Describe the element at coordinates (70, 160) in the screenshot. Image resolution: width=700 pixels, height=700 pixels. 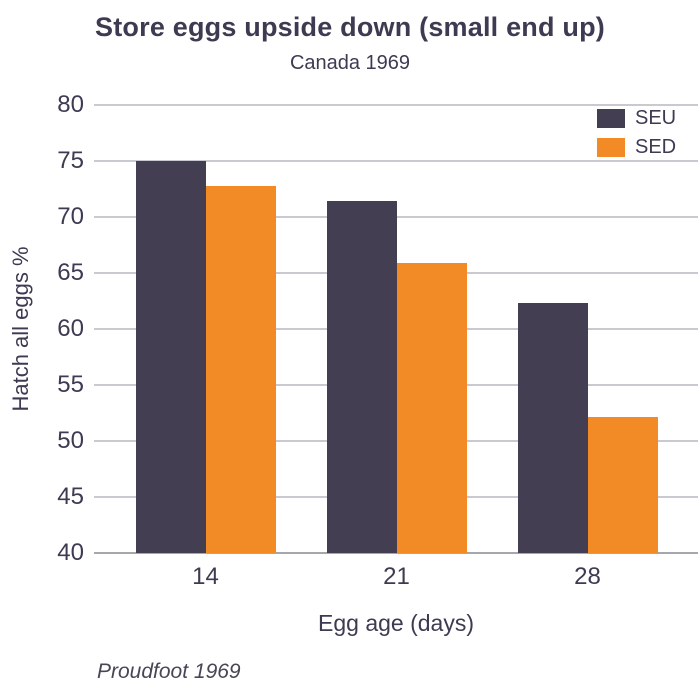
I see `y-tick-label: 75` at that location.